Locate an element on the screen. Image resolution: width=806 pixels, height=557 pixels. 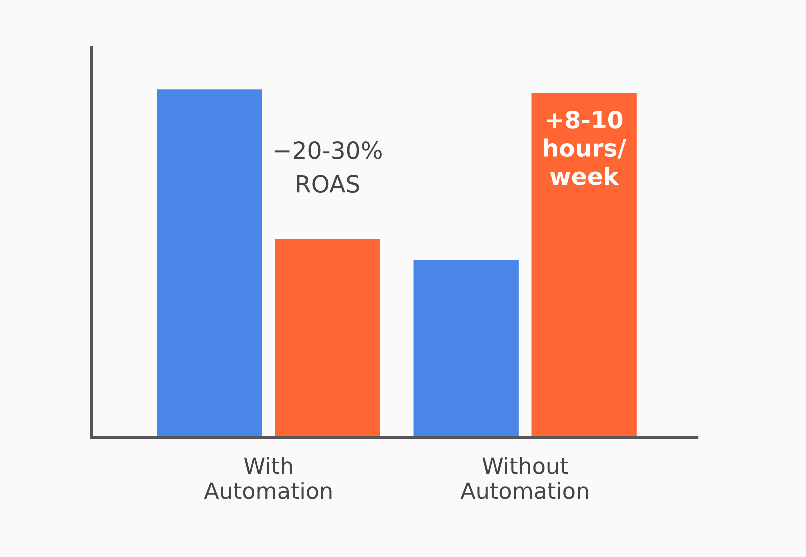
annotation: +8-10 hours/ week is located at coordinates (585, 148).